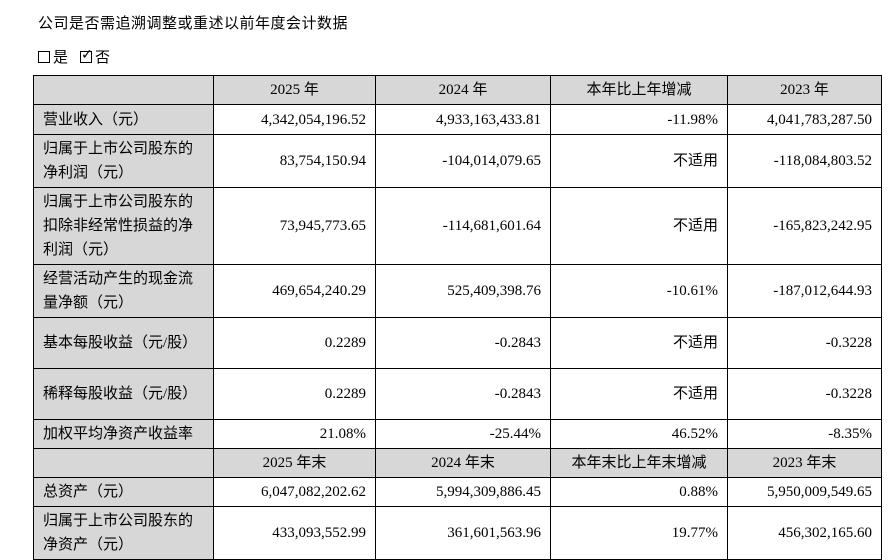 The image size is (896, 560). What do you see at coordinates (639, 492) in the screenshot?
I see `value-change: 0.88%` at bounding box center [639, 492].